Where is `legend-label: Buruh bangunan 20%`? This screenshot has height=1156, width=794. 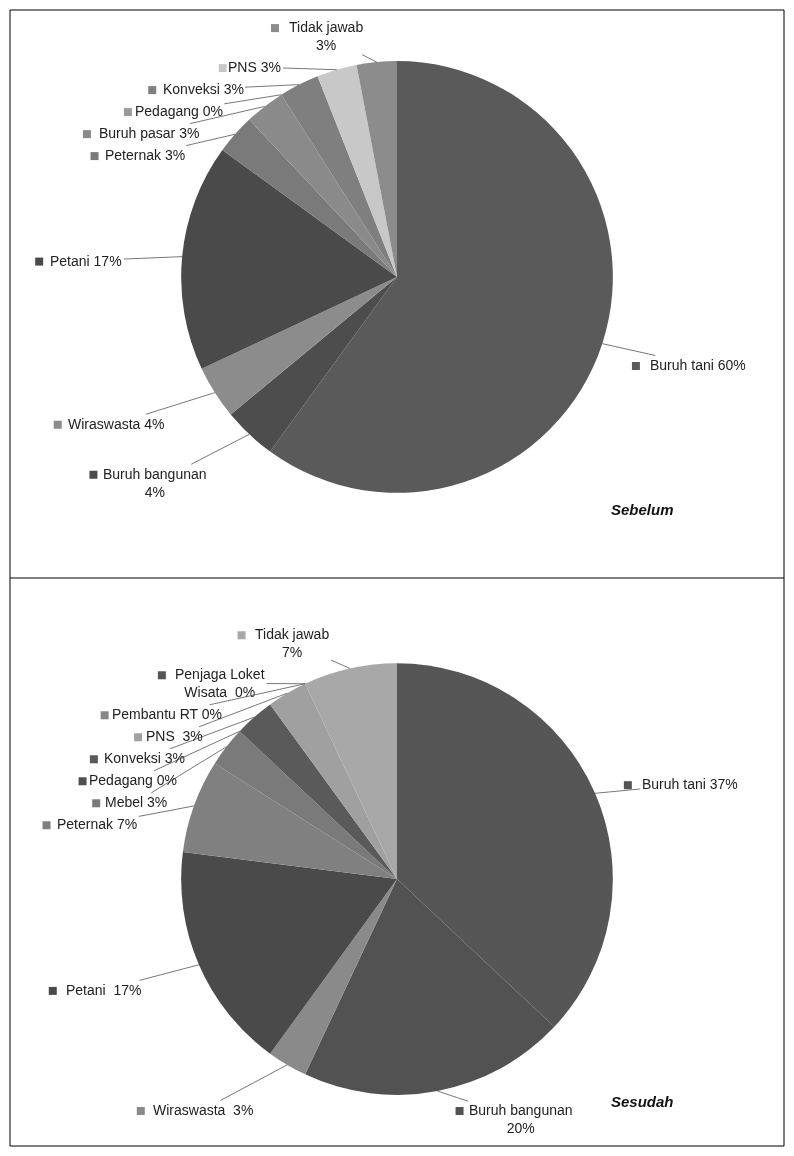
legend-label: Buruh bangunan 20% is located at coordinates (521, 1119).